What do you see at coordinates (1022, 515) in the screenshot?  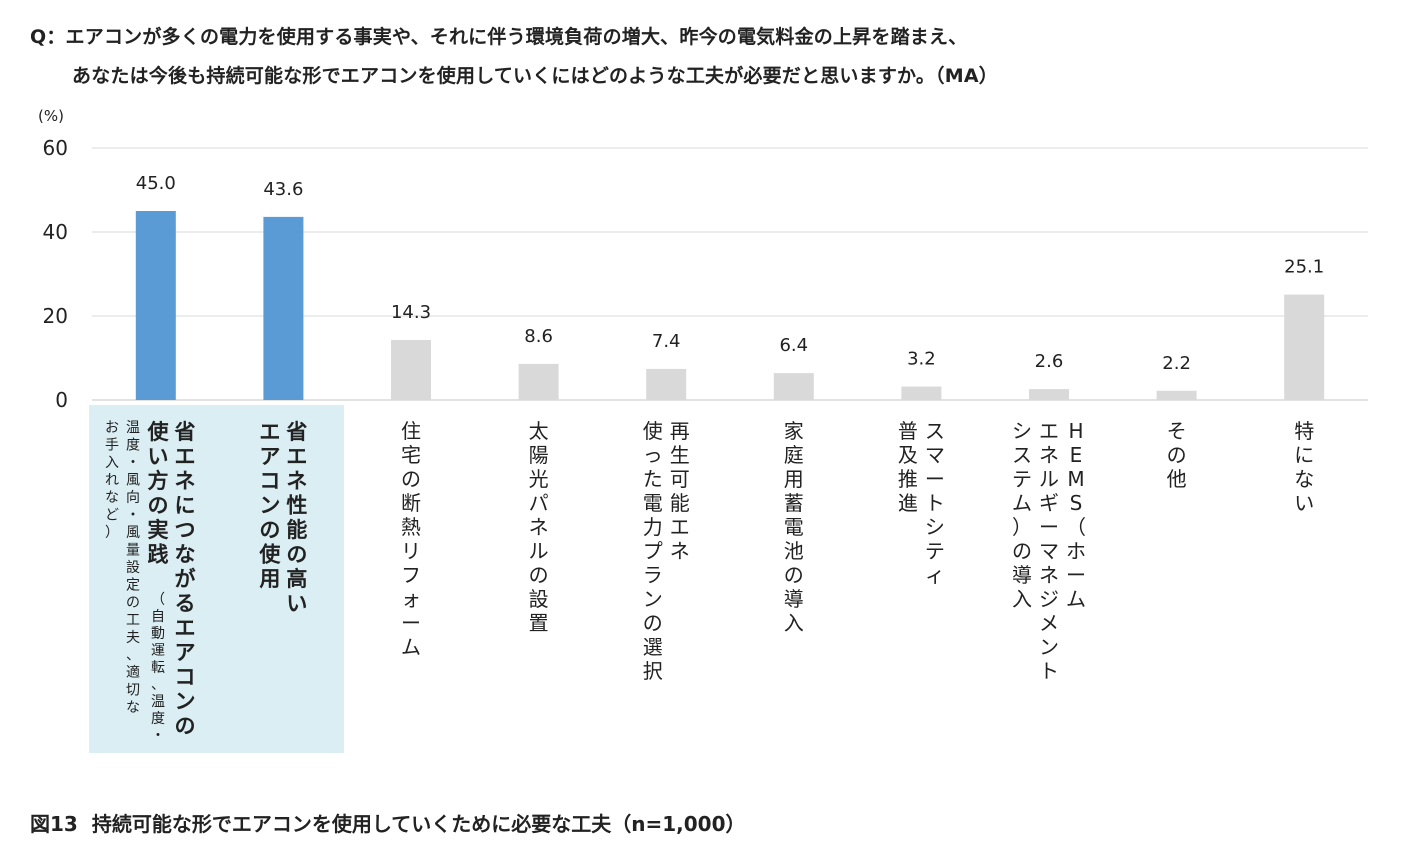 I see `category-label-8-col-3: システム）の導入` at bounding box center [1022, 515].